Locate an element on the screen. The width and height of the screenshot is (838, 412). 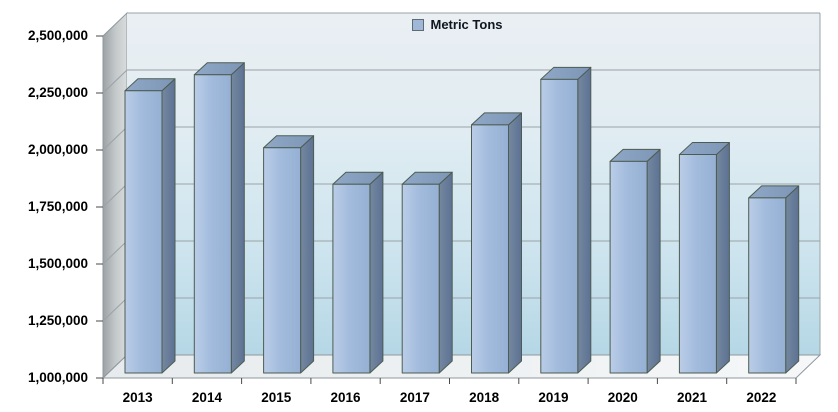
y-tick-label: 1,750,000 is located at coordinates (57, 206).